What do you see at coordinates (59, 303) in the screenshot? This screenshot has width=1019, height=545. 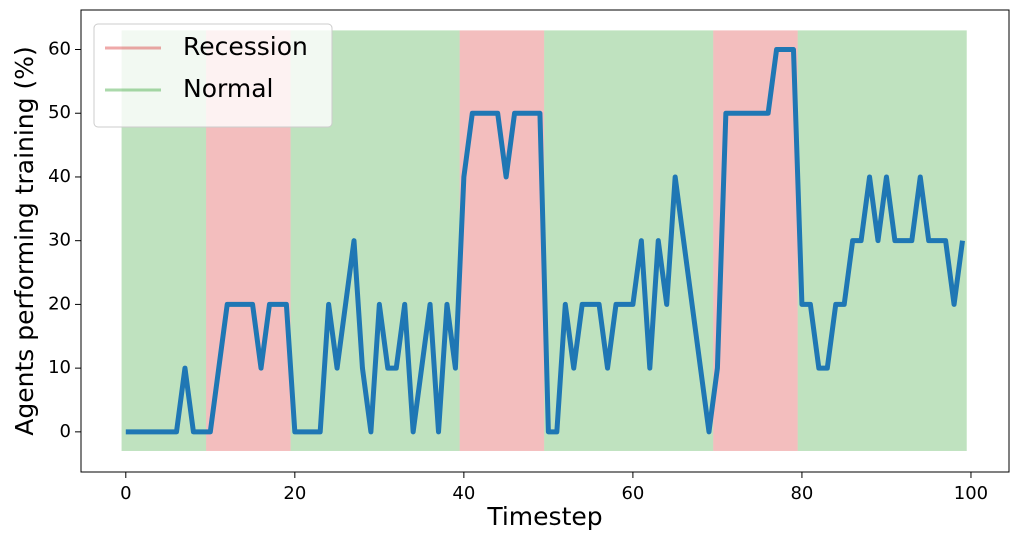 I see `y-tick-label: 20` at bounding box center [59, 303].